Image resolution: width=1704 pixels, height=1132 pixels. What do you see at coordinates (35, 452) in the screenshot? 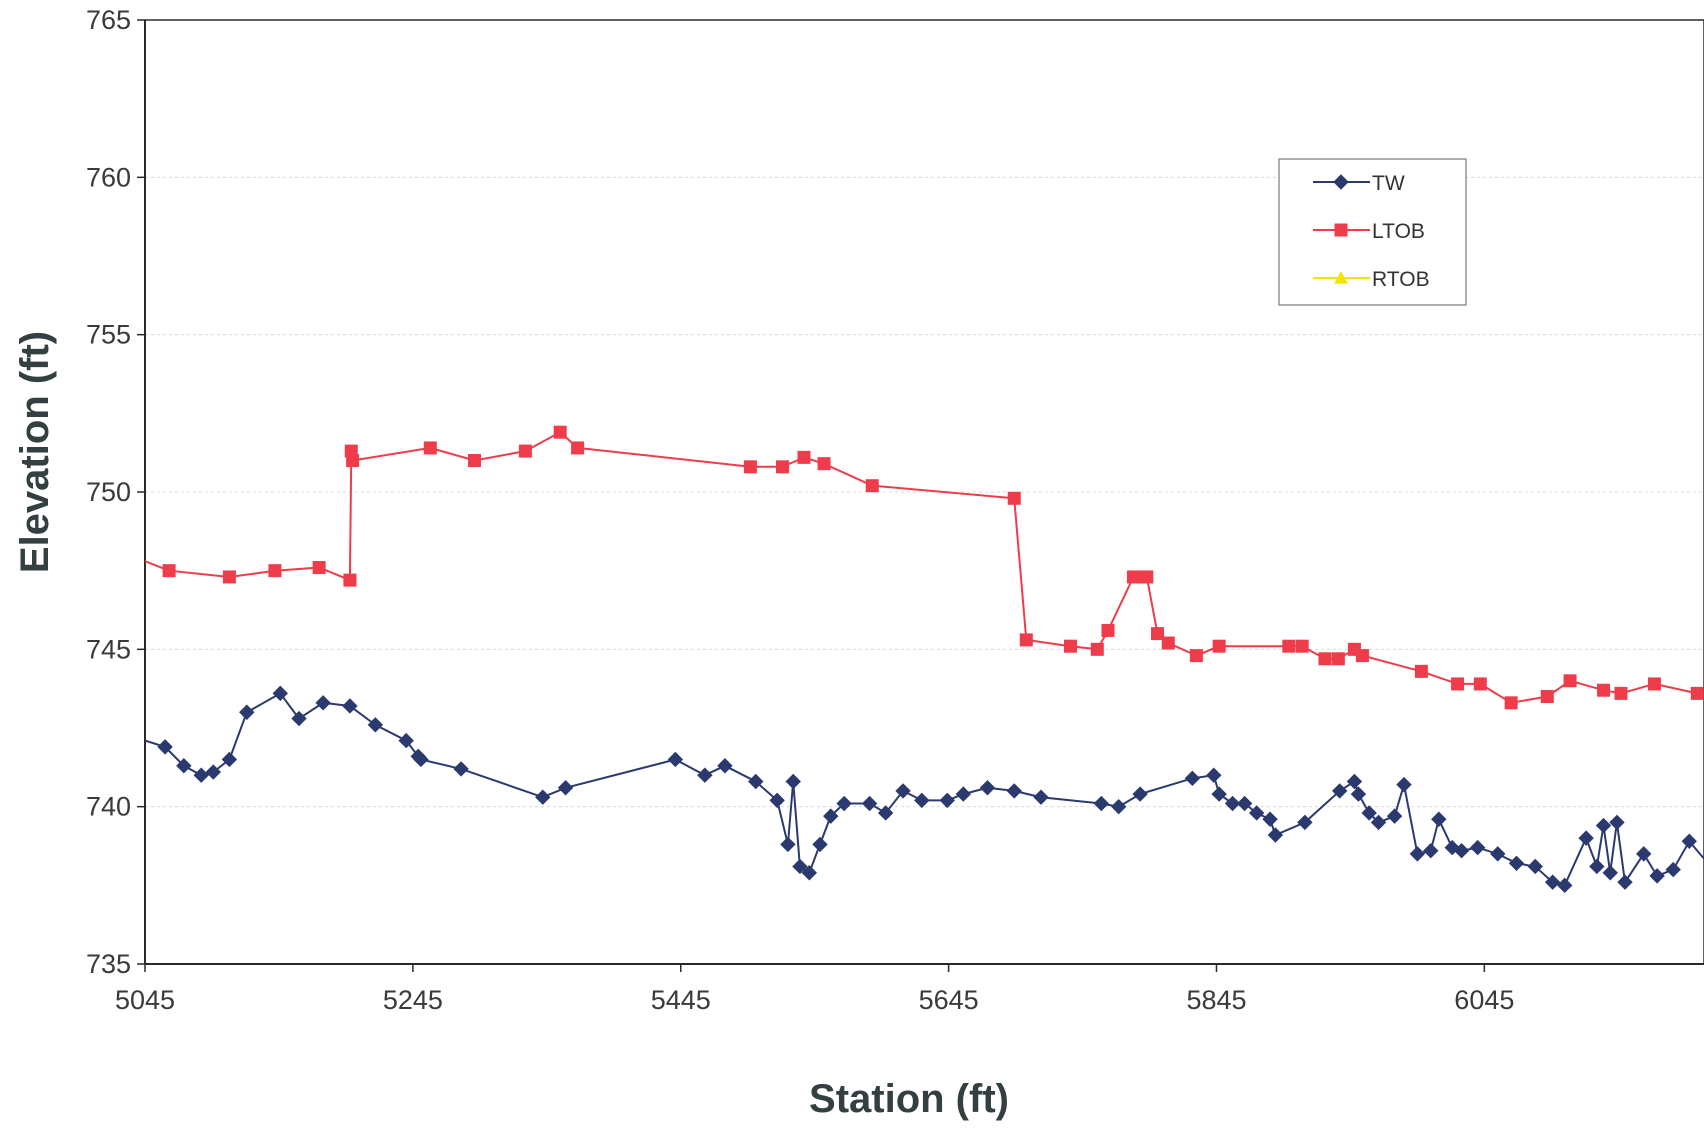
I see `y-axis-title: Elevation (ft)` at bounding box center [35, 452].